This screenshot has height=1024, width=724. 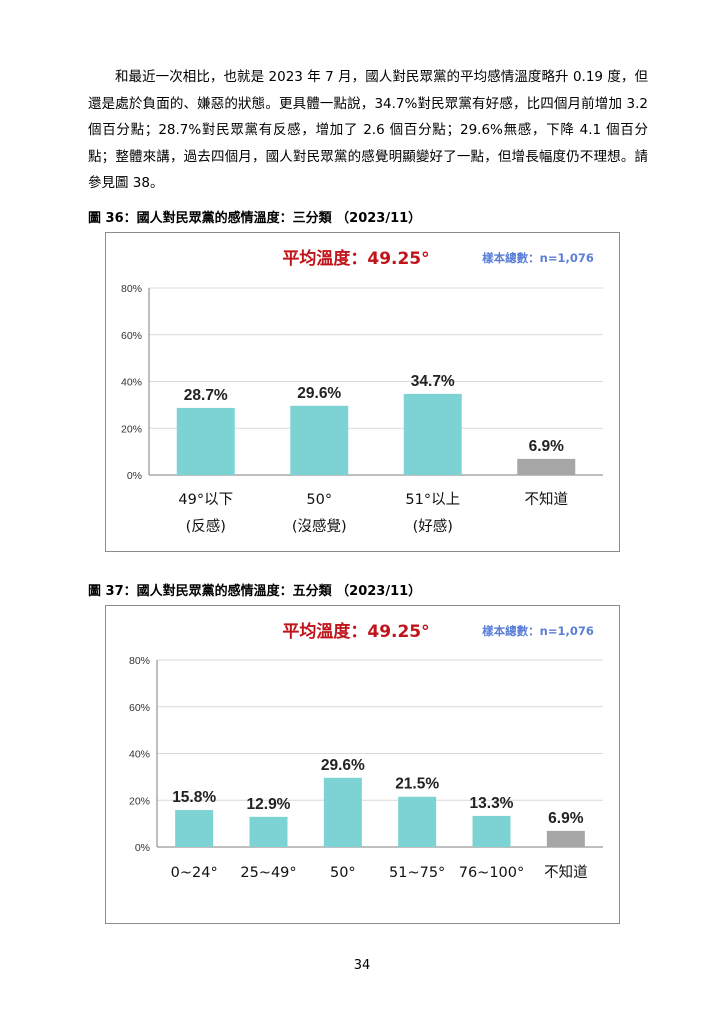 What do you see at coordinates (268, 873) in the screenshot?
I see `x-tick-label: 25~49°` at bounding box center [268, 873].